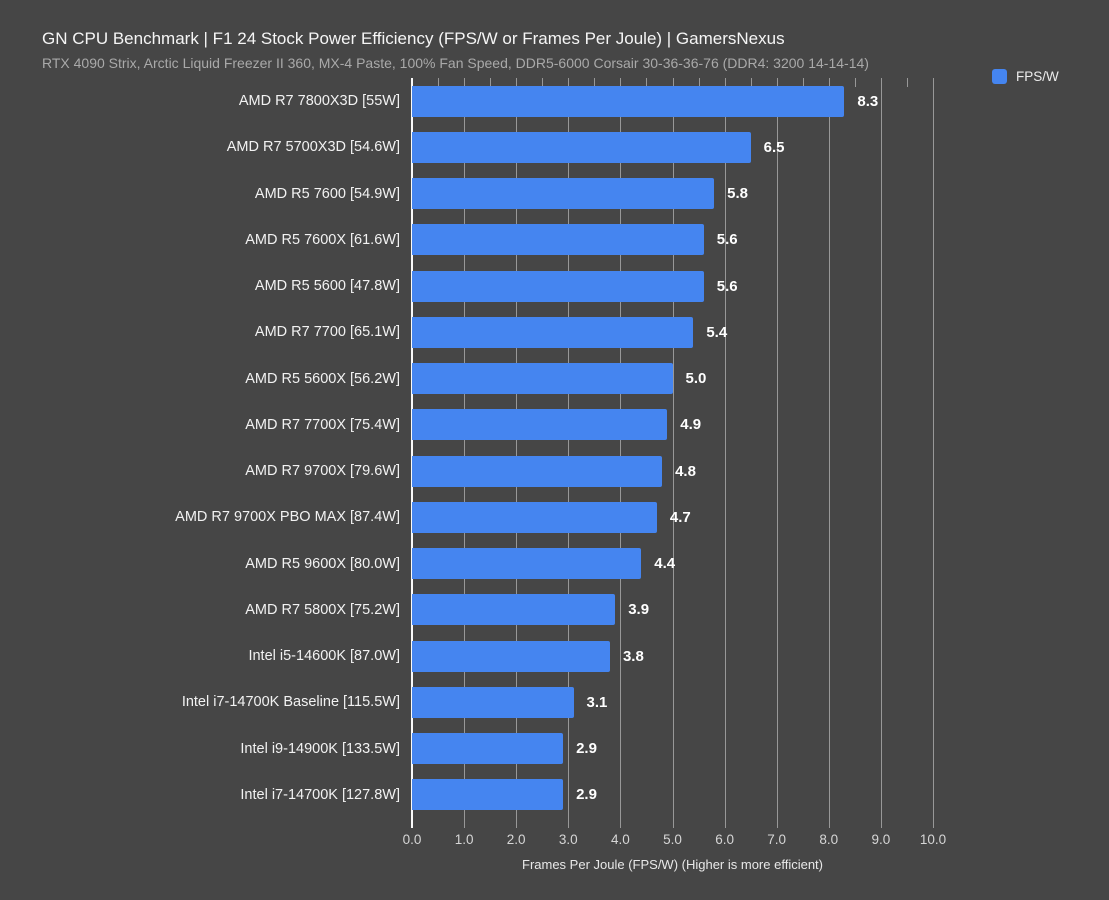  I want to click on category-label: AMD R7 7700X [75.4W], so click(322, 424).